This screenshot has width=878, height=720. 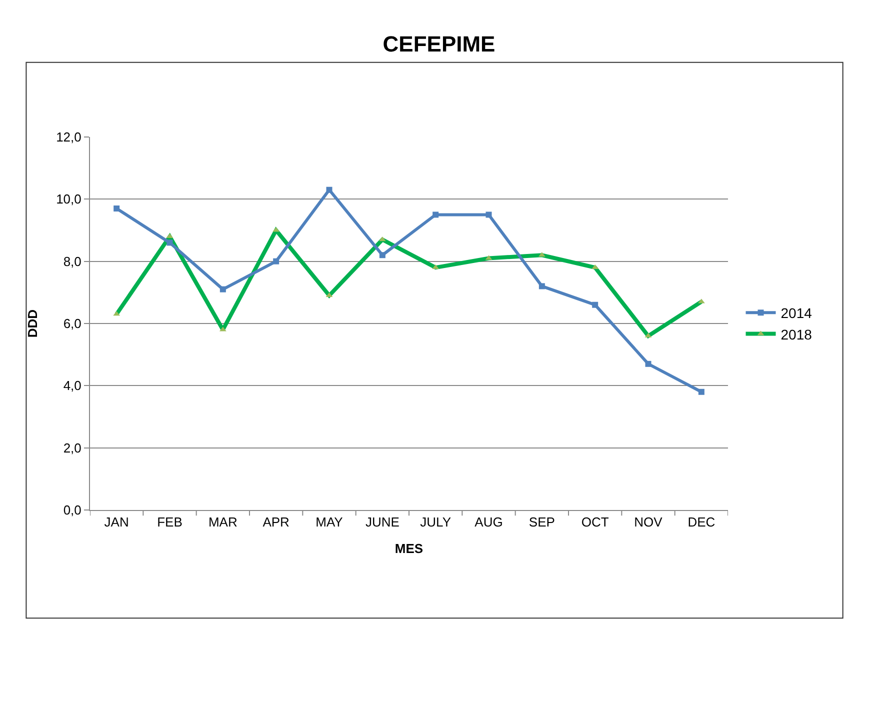 I want to click on x-tick-label: JAN, so click(x=116, y=522).